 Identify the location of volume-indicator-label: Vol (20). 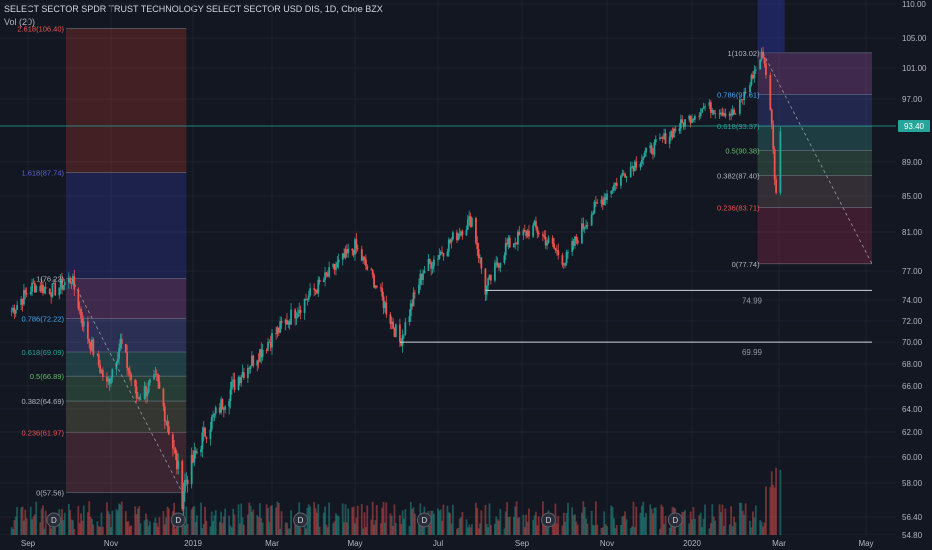
(20, 22).